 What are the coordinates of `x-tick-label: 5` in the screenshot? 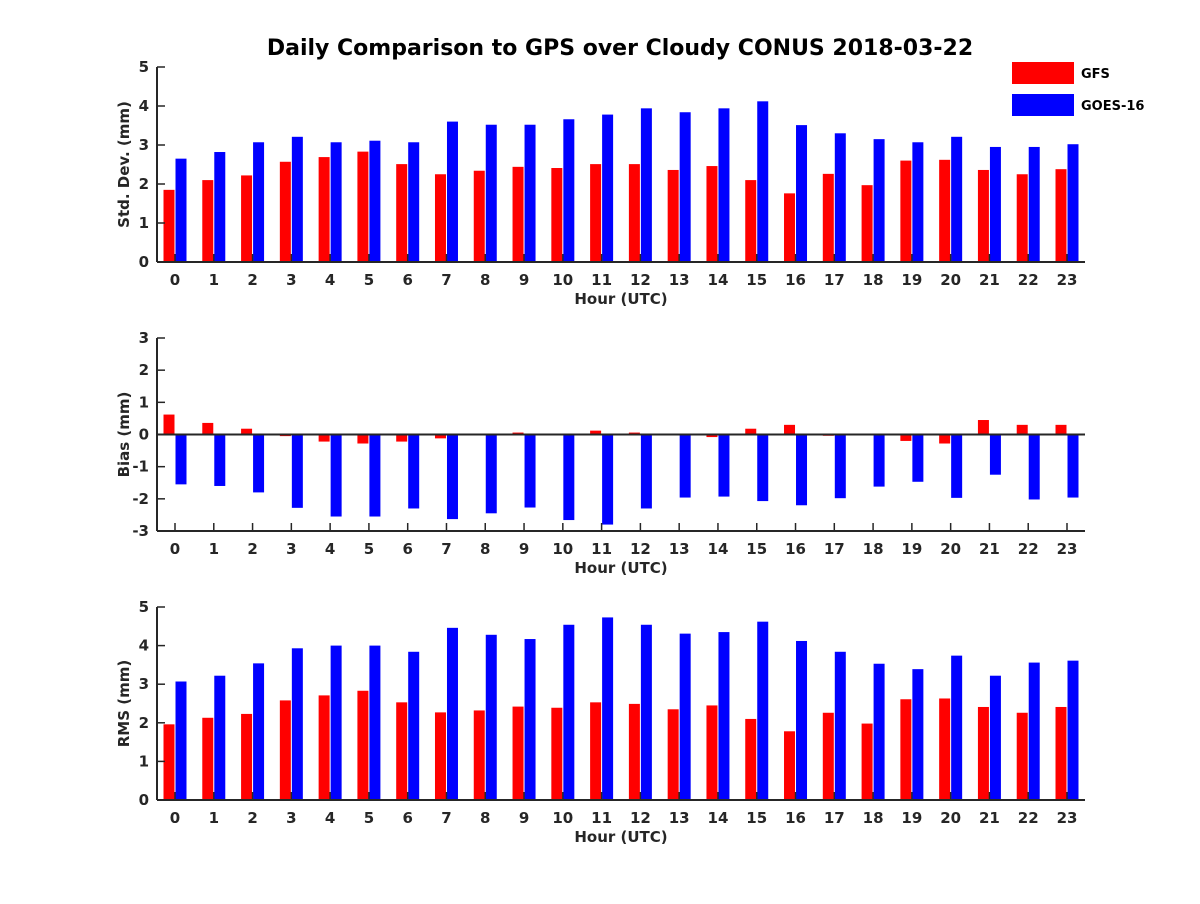 It's located at (369, 818).